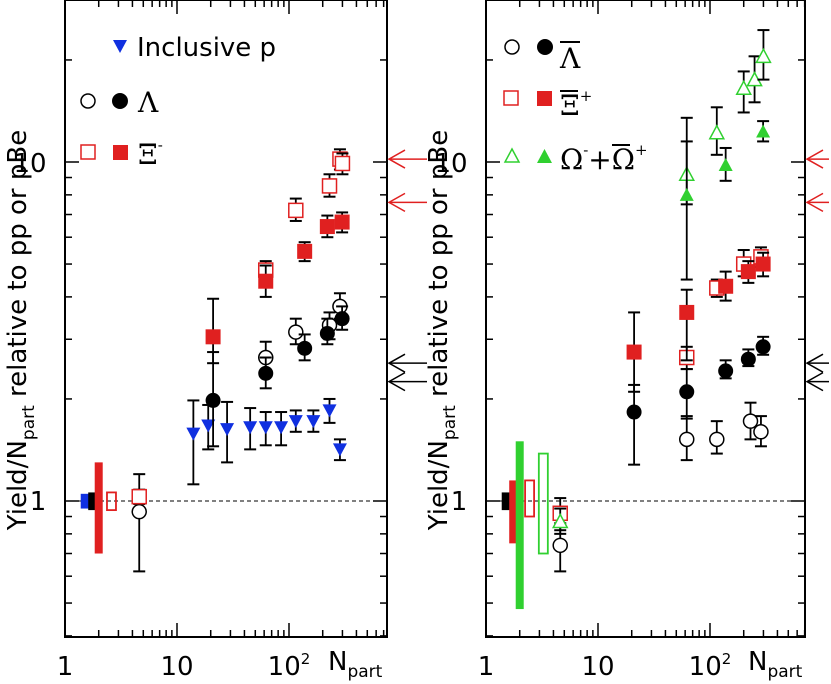  Describe the element at coordinates (512, 155) in the screenshot. I see `legend-open-triangle-marker` at that location.